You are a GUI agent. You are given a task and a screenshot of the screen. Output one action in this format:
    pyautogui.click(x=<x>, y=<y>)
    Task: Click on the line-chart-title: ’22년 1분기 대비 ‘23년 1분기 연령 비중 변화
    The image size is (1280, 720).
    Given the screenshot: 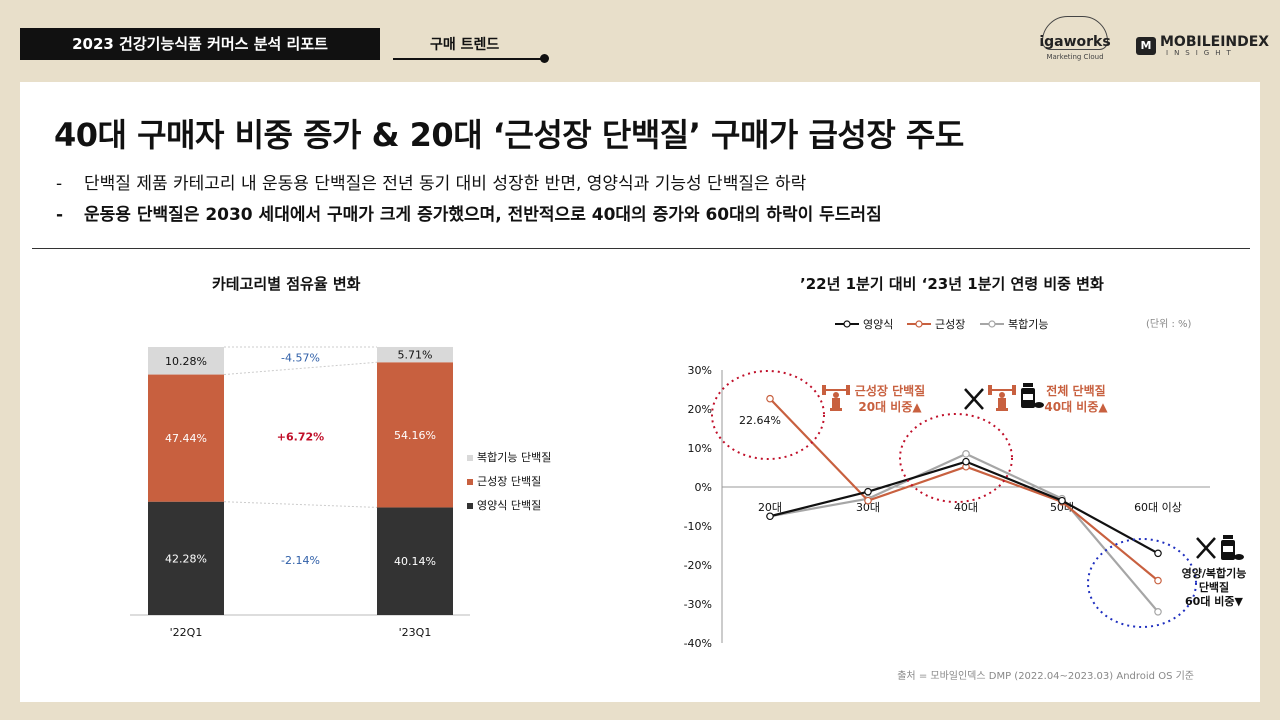 What is the action you would take?
    pyautogui.click(x=952, y=284)
    